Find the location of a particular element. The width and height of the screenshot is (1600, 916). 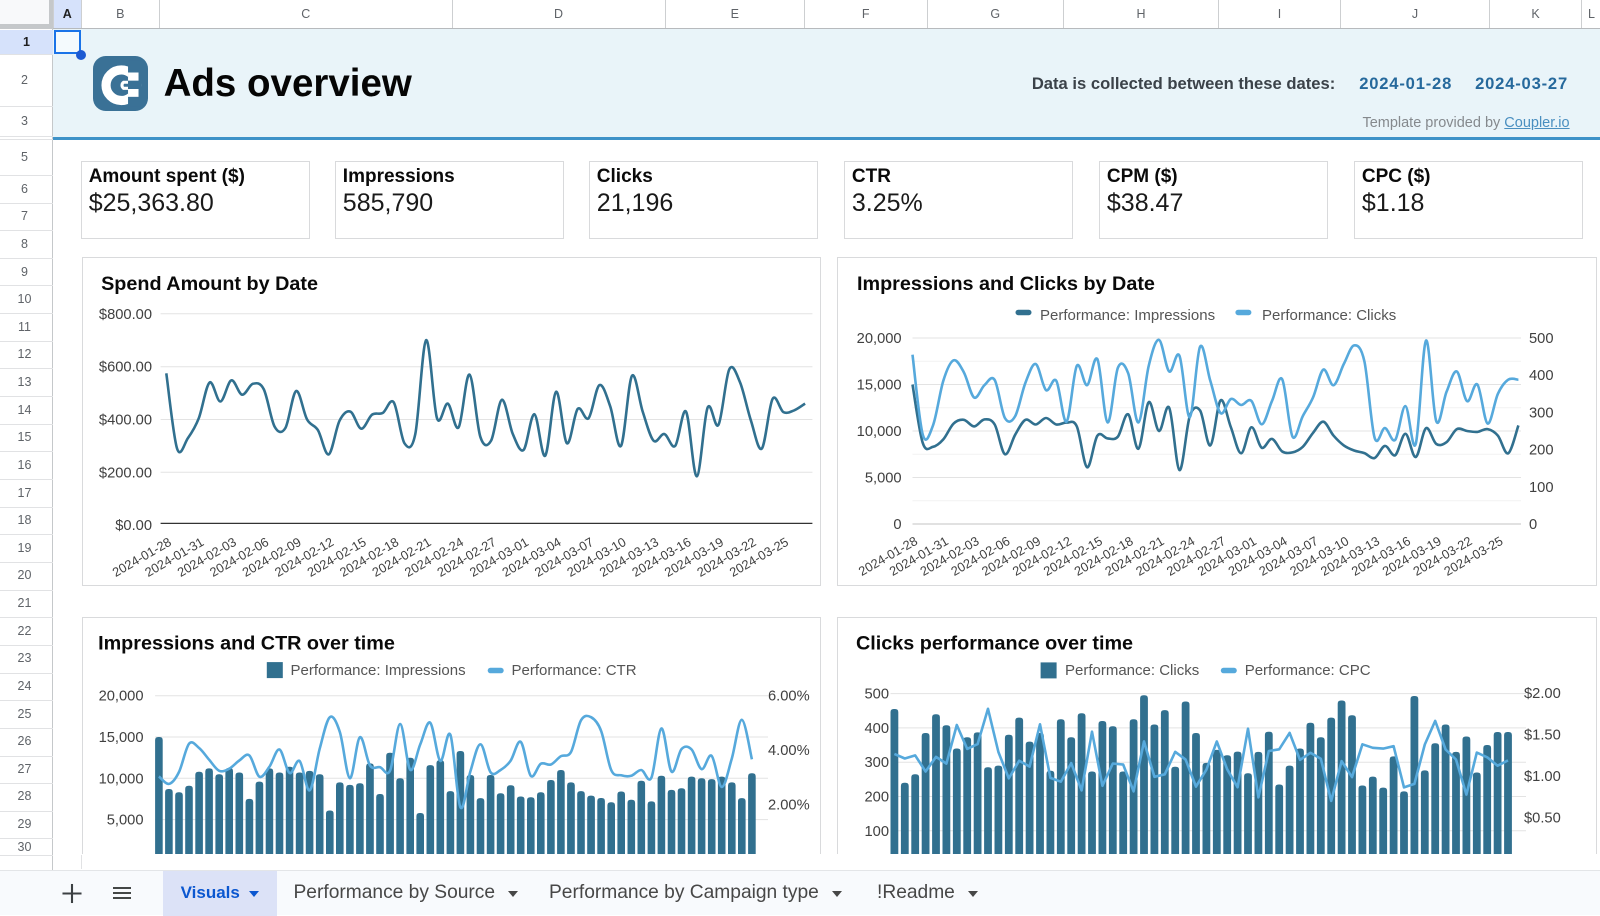

svg-text: $1.50 is located at coordinates (1542, 735).